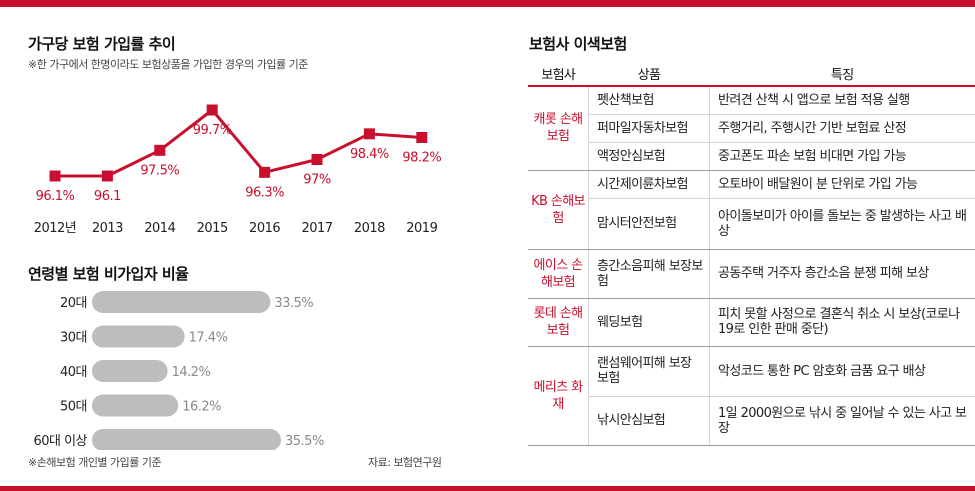  Describe the element at coordinates (73, 338) in the screenshot. I see `bar-category-label: 30대` at that location.